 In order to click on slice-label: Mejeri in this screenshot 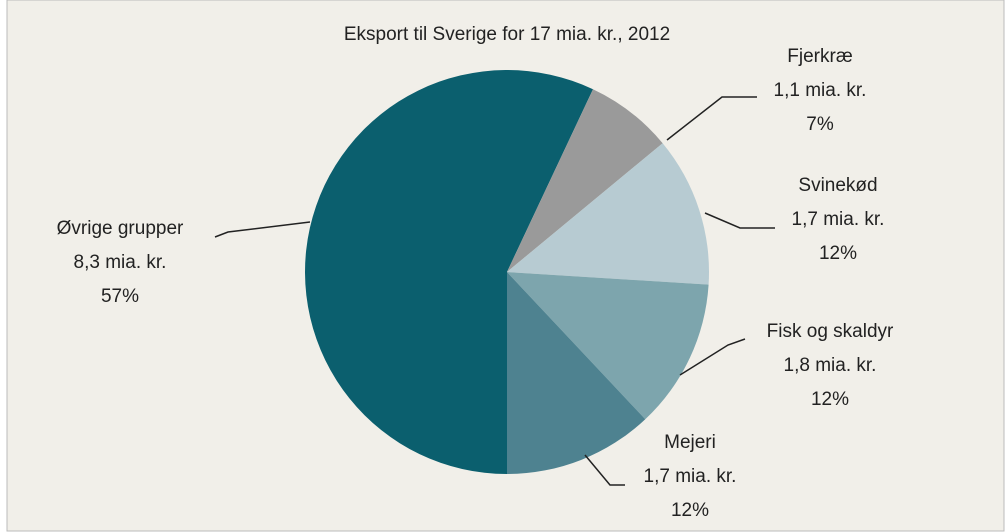, I will do `click(690, 442)`.